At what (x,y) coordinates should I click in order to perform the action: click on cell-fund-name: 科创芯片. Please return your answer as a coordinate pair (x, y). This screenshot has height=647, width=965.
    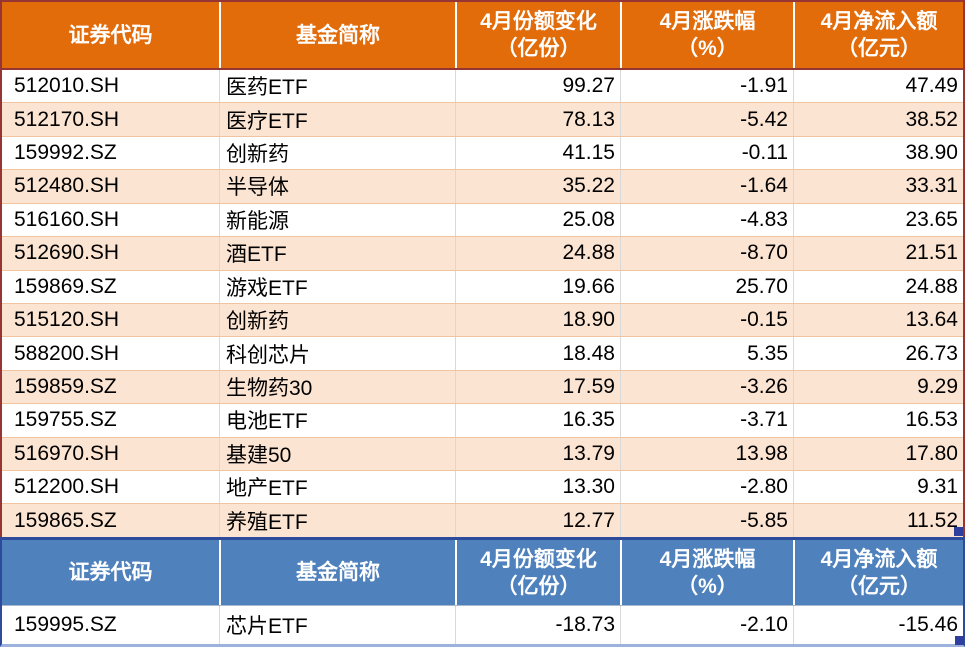
    Looking at the image, I should click on (337, 353).